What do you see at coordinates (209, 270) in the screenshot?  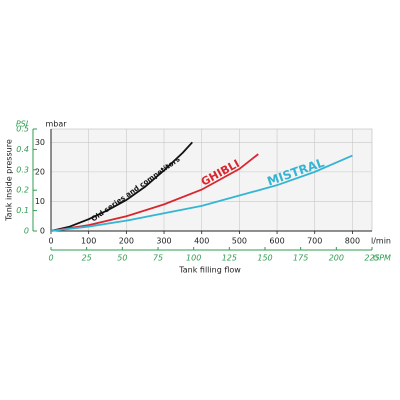 I see `x-axis-title: Tank filling flow` at bounding box center [209, 270].